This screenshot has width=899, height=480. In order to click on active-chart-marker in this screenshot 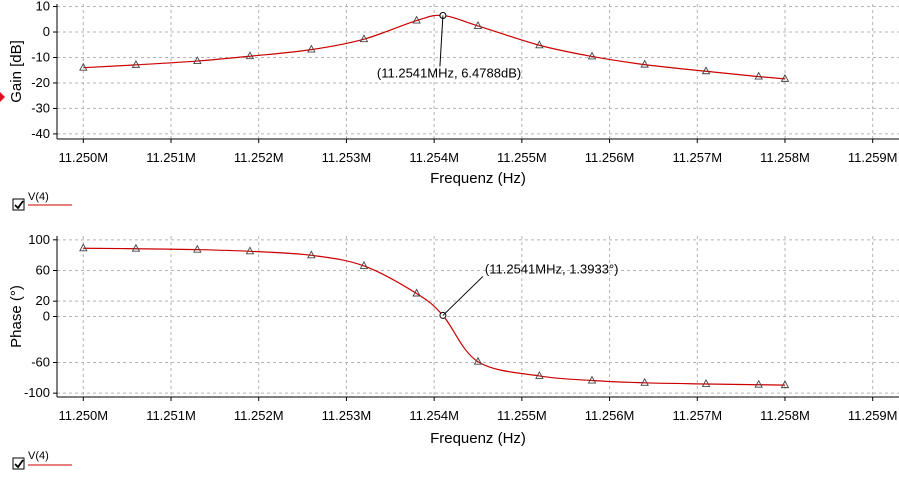, I will do `click(2, 97)`.